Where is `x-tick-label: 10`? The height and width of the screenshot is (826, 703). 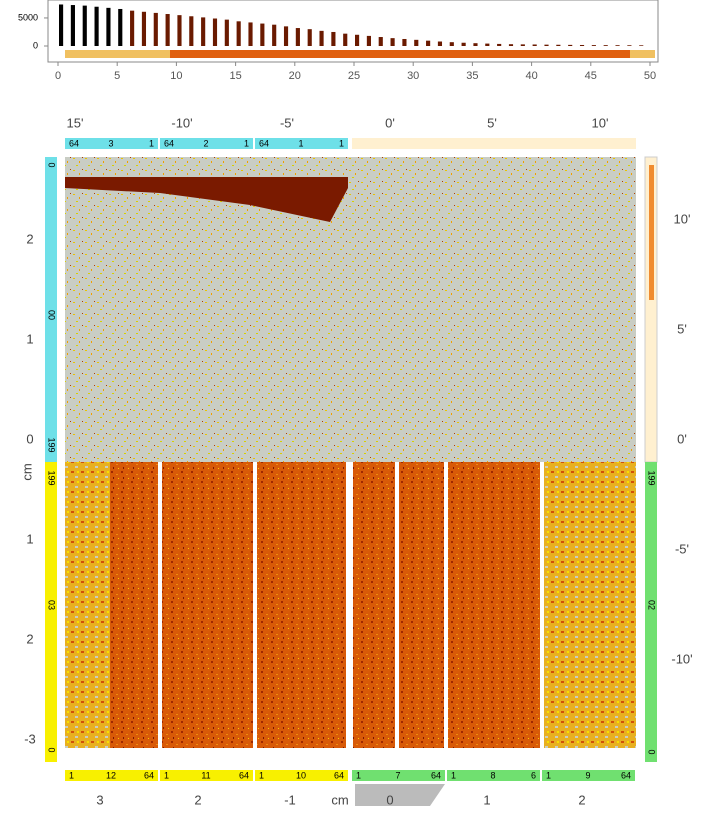
x-tick-label: 10 is located at coordinates (176, 76).